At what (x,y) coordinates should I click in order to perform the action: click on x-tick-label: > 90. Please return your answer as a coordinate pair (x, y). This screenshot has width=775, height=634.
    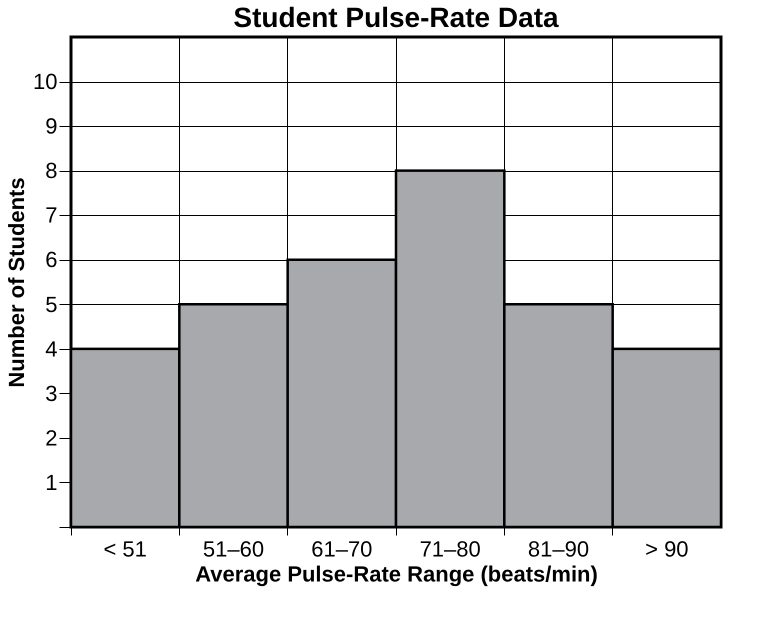
    Looking at the image, I should click on (667, 549).